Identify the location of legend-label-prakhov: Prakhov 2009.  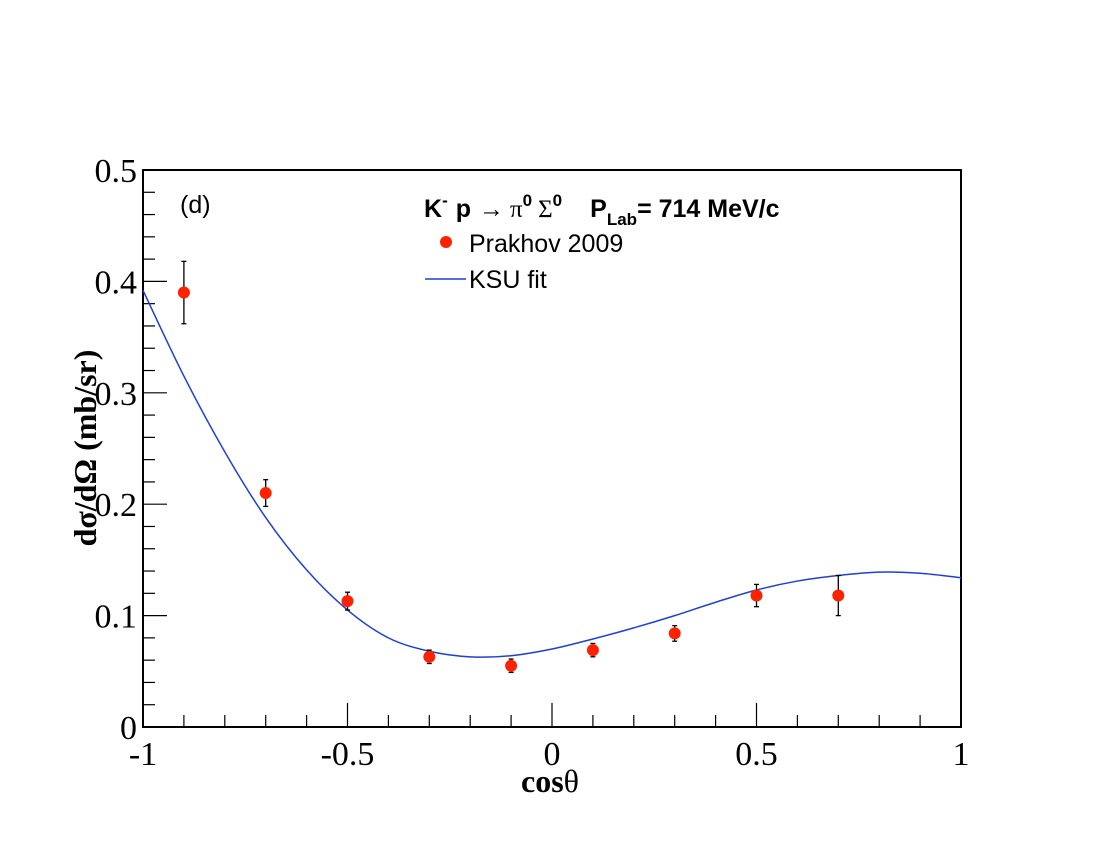
(546, 244).